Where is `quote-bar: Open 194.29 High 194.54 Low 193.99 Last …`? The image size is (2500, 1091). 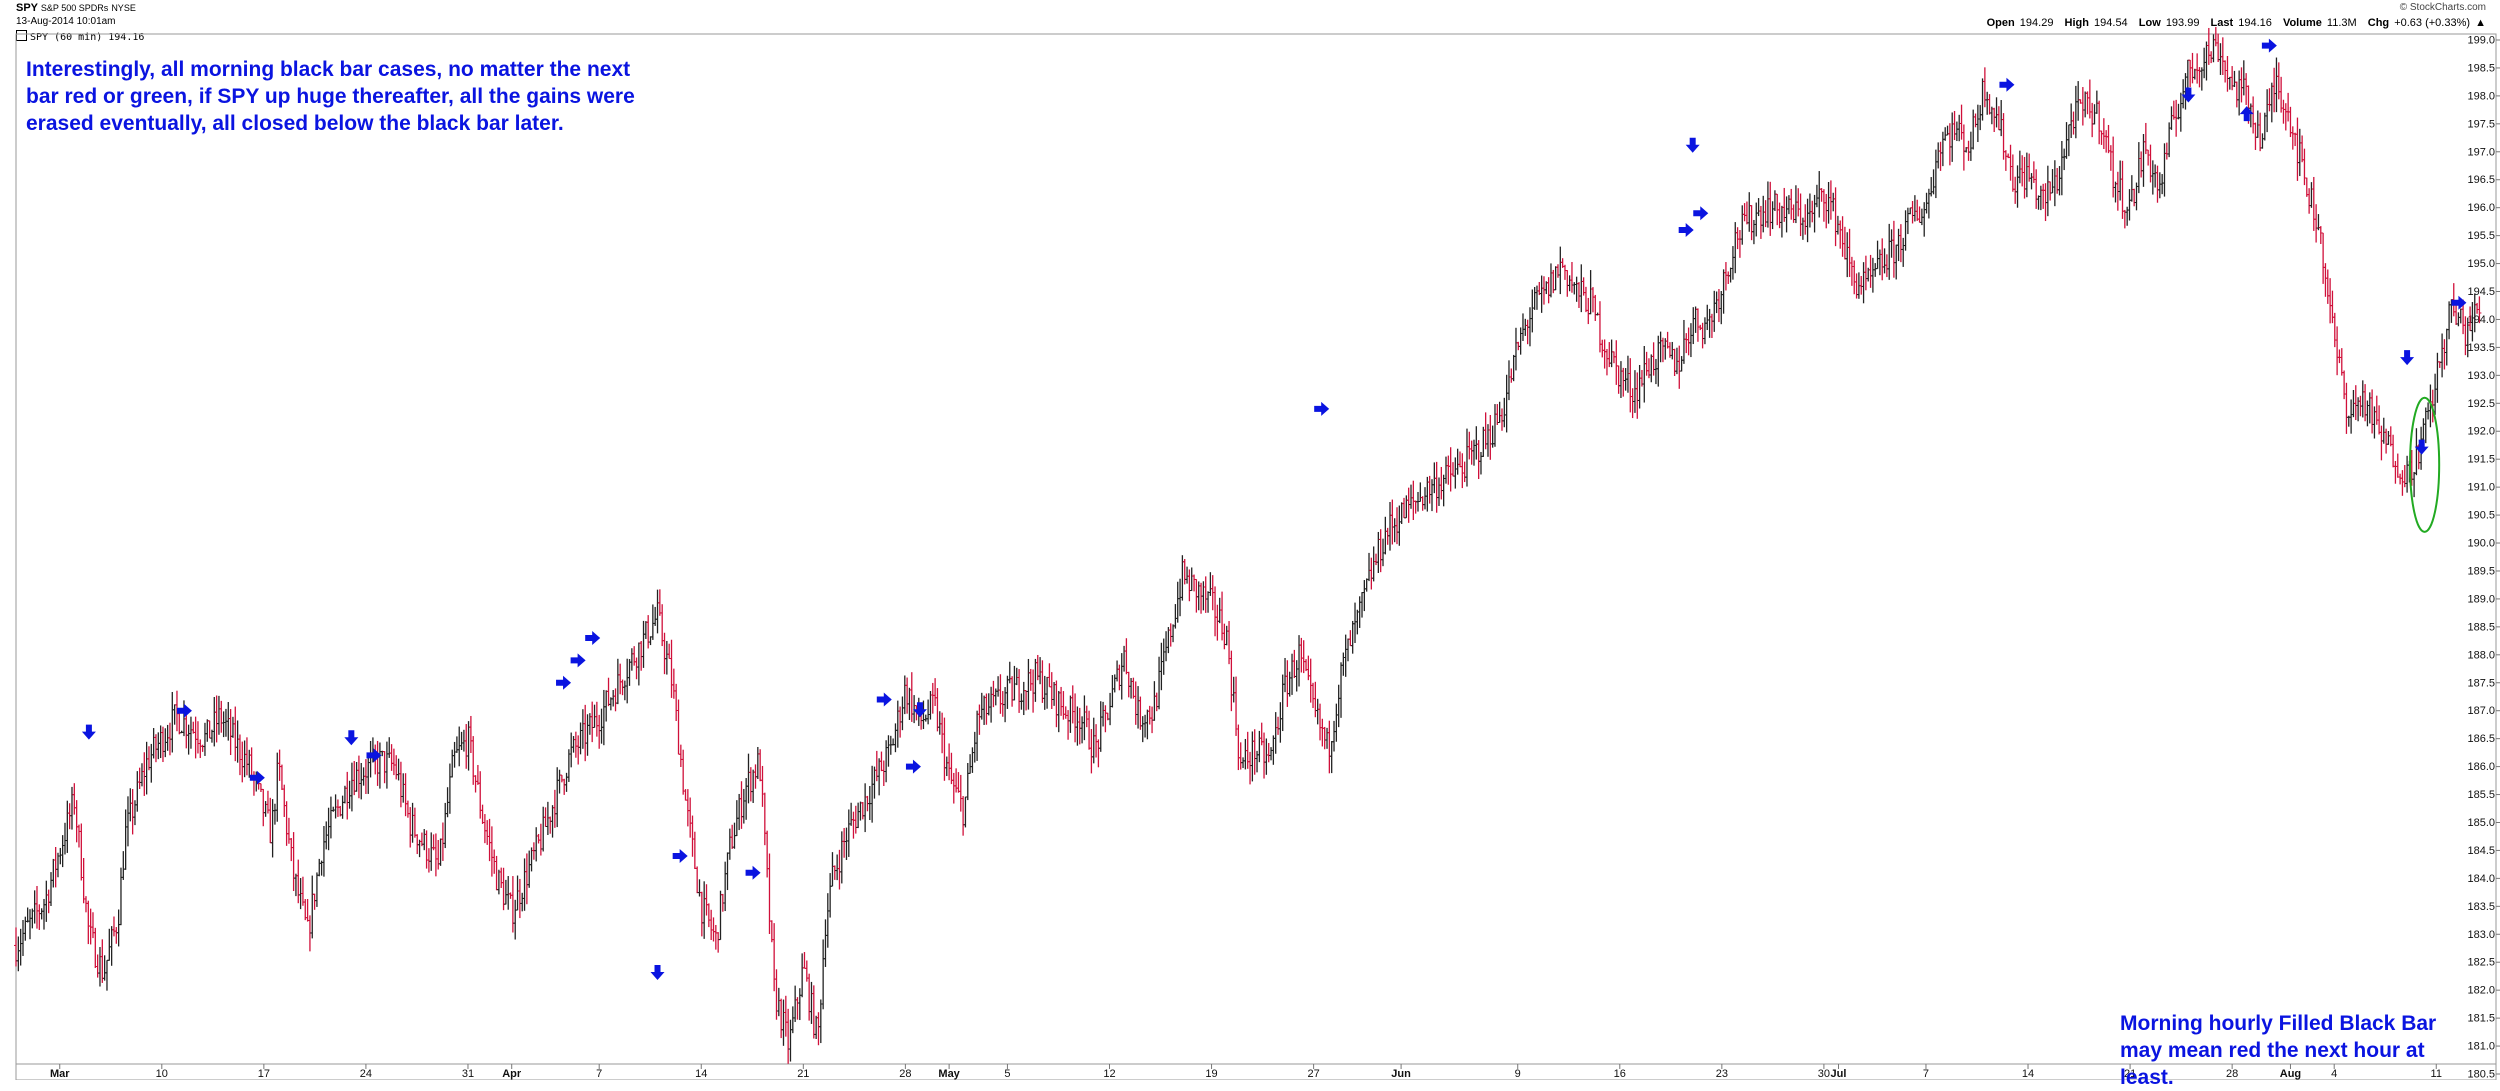
quote-bar: Open 194.29 High 194.54 Low 193.99 Last … is located at coordinates (2236, 23).